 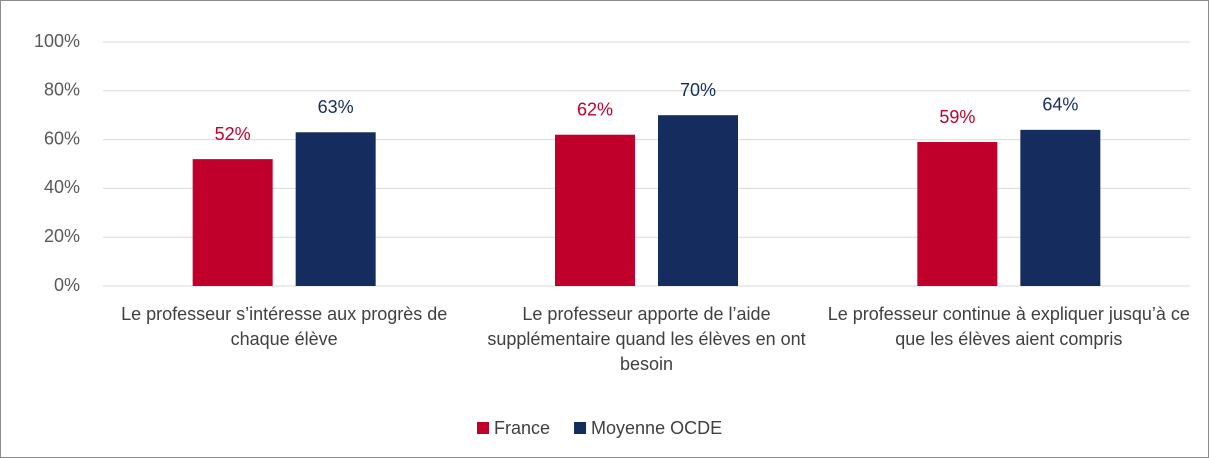 I want to click on data-label: 63%, so click(x=336, y=107).